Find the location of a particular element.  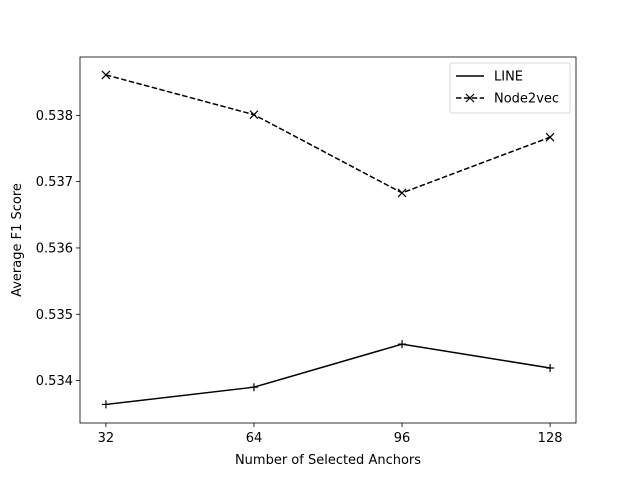

x-tick-label: 64 is located at coordinates (254, 438).